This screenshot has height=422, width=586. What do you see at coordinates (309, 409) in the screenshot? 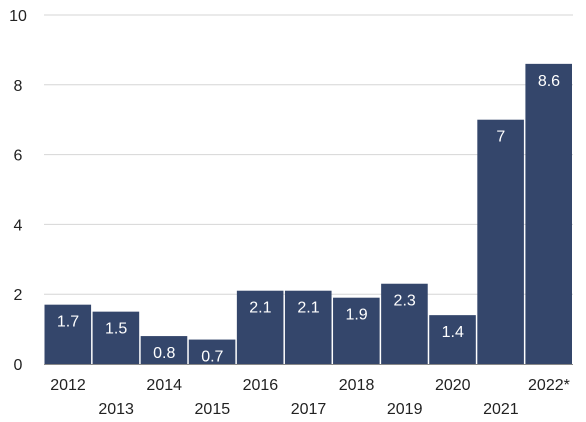
I see `x-tick-label: 2017` at bounding box center [309, 409].